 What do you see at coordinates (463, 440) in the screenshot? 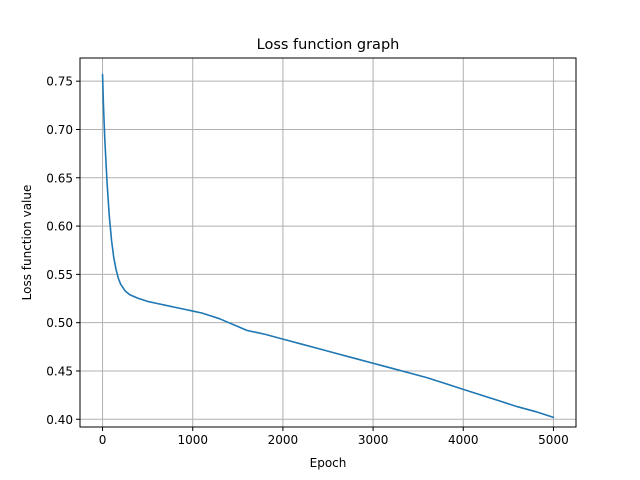
I see `x-tick-label: 4000` at bounding box center [463, 440].